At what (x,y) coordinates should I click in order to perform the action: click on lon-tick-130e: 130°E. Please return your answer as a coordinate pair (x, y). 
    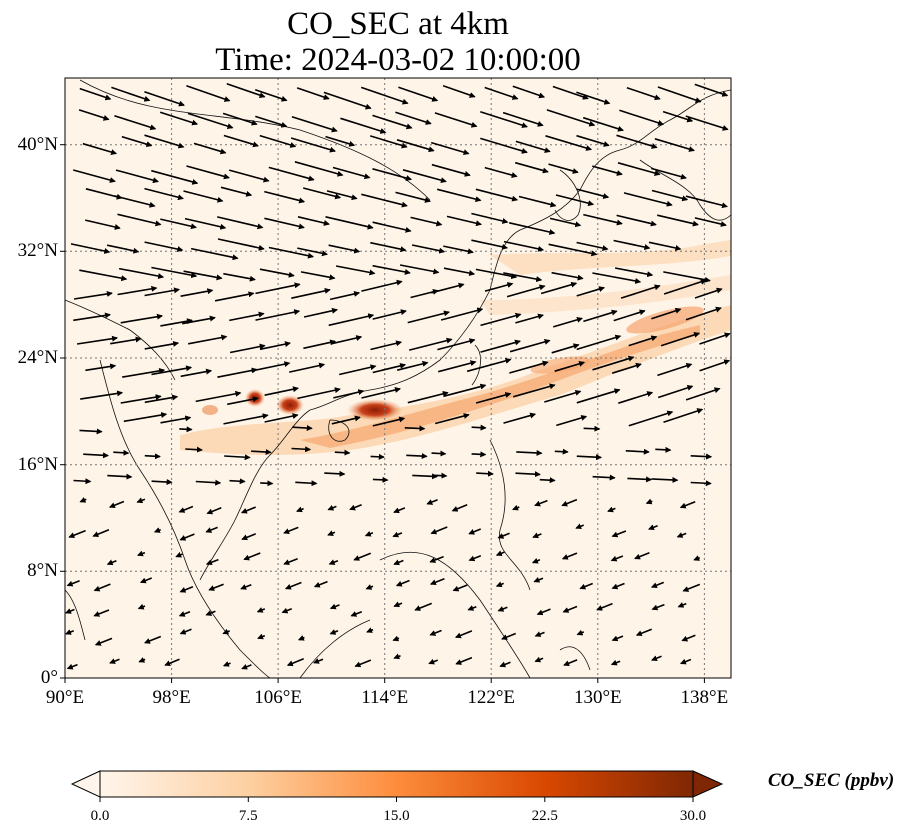
    Looking at the image, I should click on (597, 697).